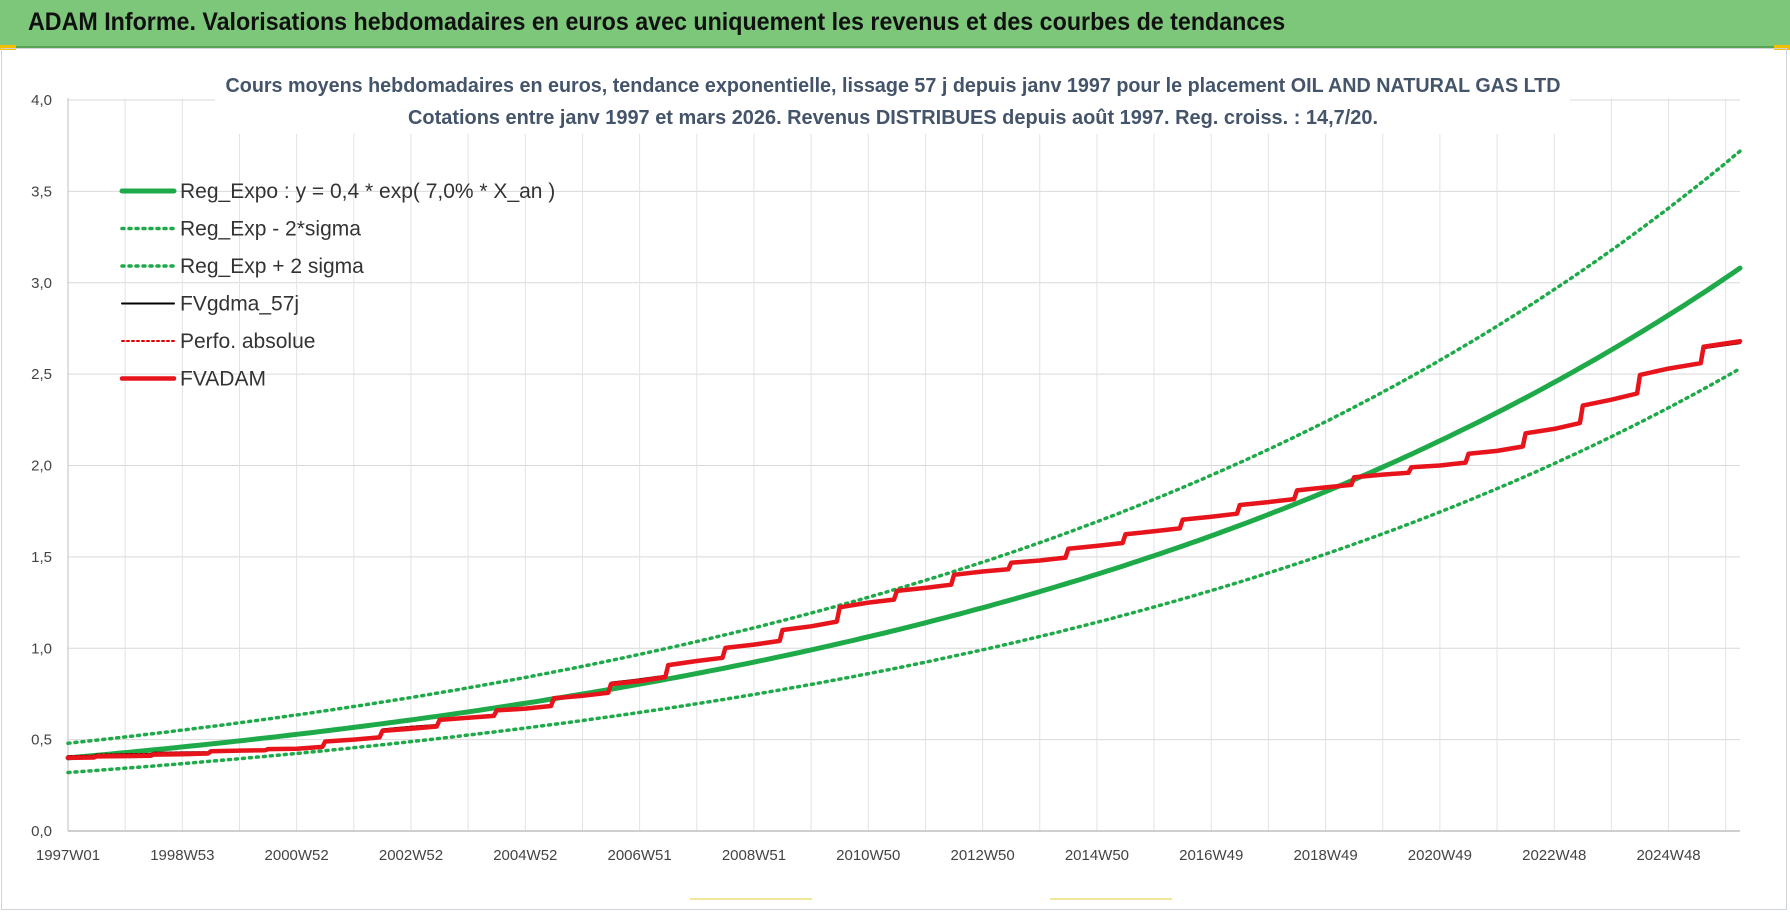  What do you see at coordinates (1668, 855) in the screenshot?
I see `x-tick-label: 2024W48` at bounding box center [1668, 855].